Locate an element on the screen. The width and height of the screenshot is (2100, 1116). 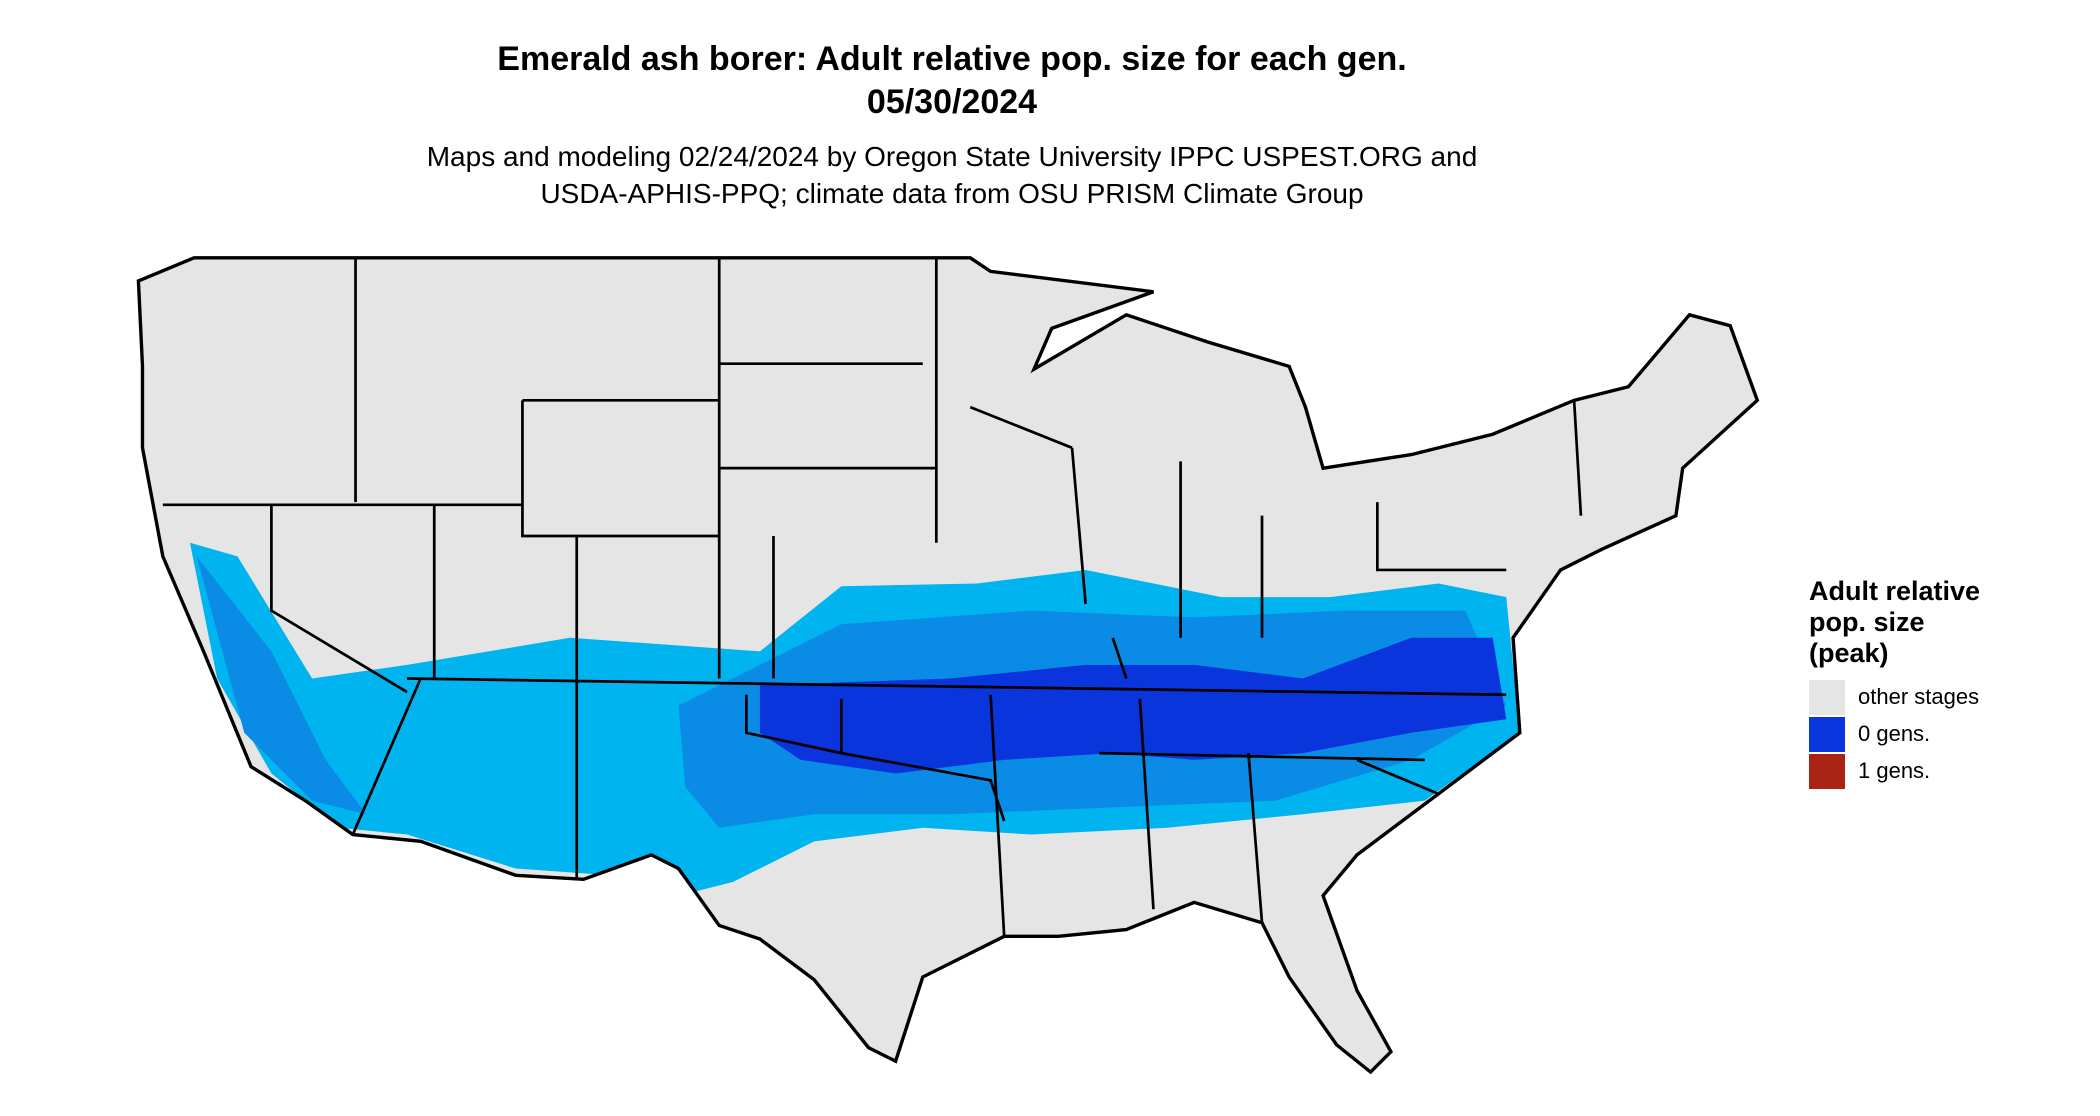
title-date: 05/30/2024 is located at coordinates (952, 102).